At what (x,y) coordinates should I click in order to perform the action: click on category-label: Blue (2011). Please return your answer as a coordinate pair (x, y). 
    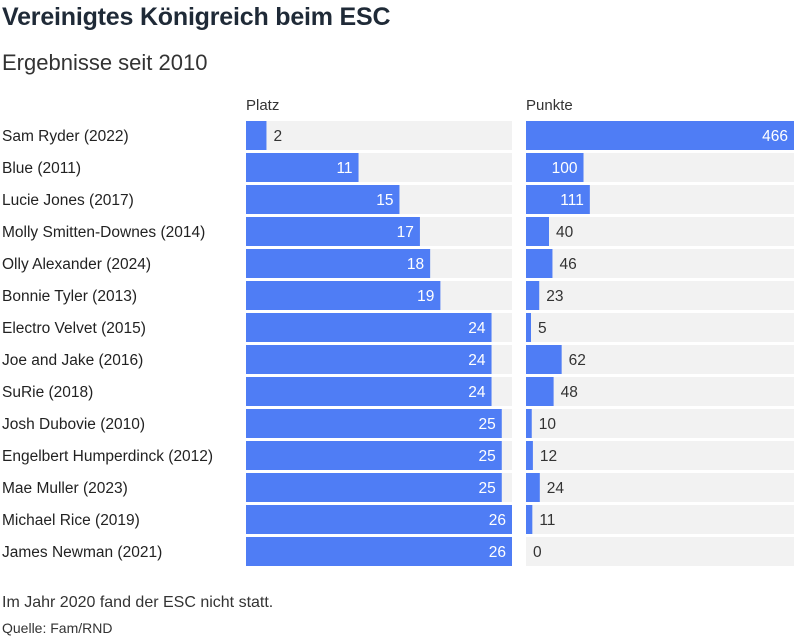
    Looking at the image, I should click on (41, 168).